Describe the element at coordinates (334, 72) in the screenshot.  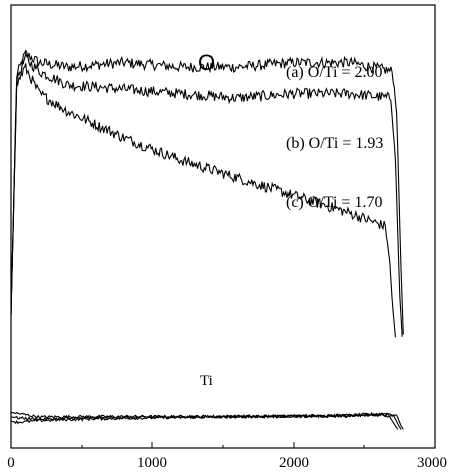
I see `annotation-a: (a) O/Ti = 2.00` at that location.